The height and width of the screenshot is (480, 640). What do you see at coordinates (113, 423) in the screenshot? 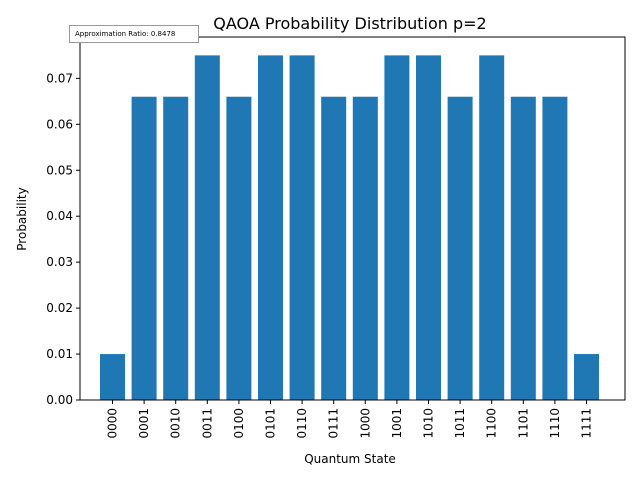
I see `x-tick-label: 0000` at bounding box center [113, 423].